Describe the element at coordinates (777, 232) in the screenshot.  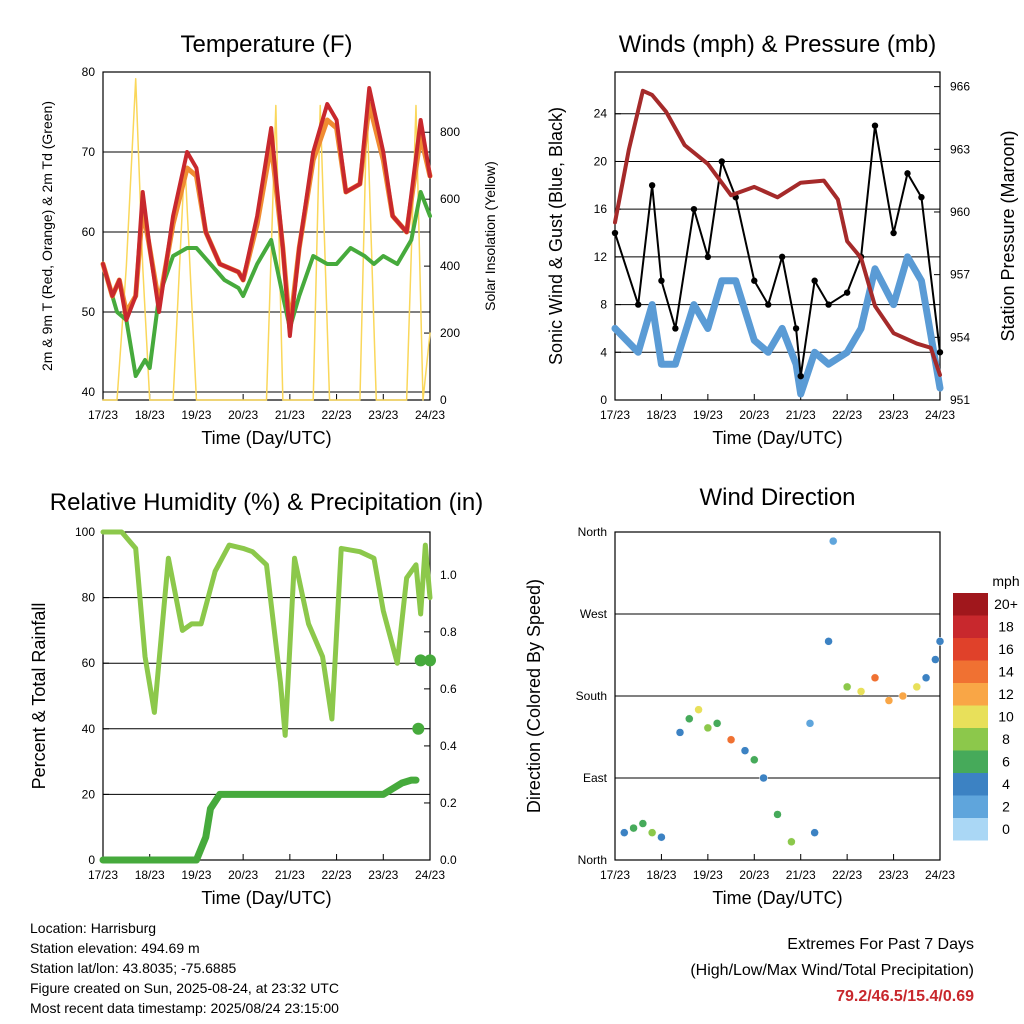
I see `series-pressure` at that location.